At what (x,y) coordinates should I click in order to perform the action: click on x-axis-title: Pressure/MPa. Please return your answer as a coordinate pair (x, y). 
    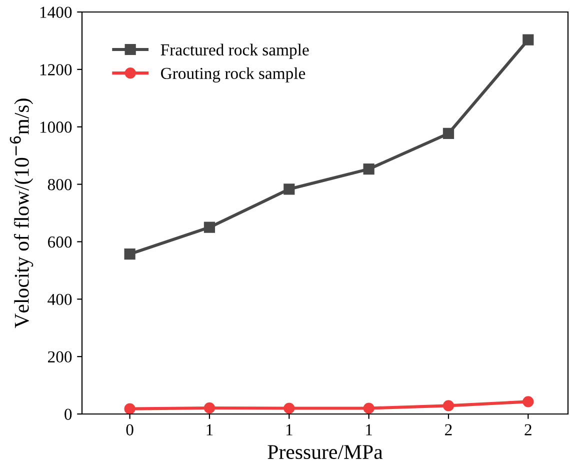
    Looking at the image, I should click on (325, 452).